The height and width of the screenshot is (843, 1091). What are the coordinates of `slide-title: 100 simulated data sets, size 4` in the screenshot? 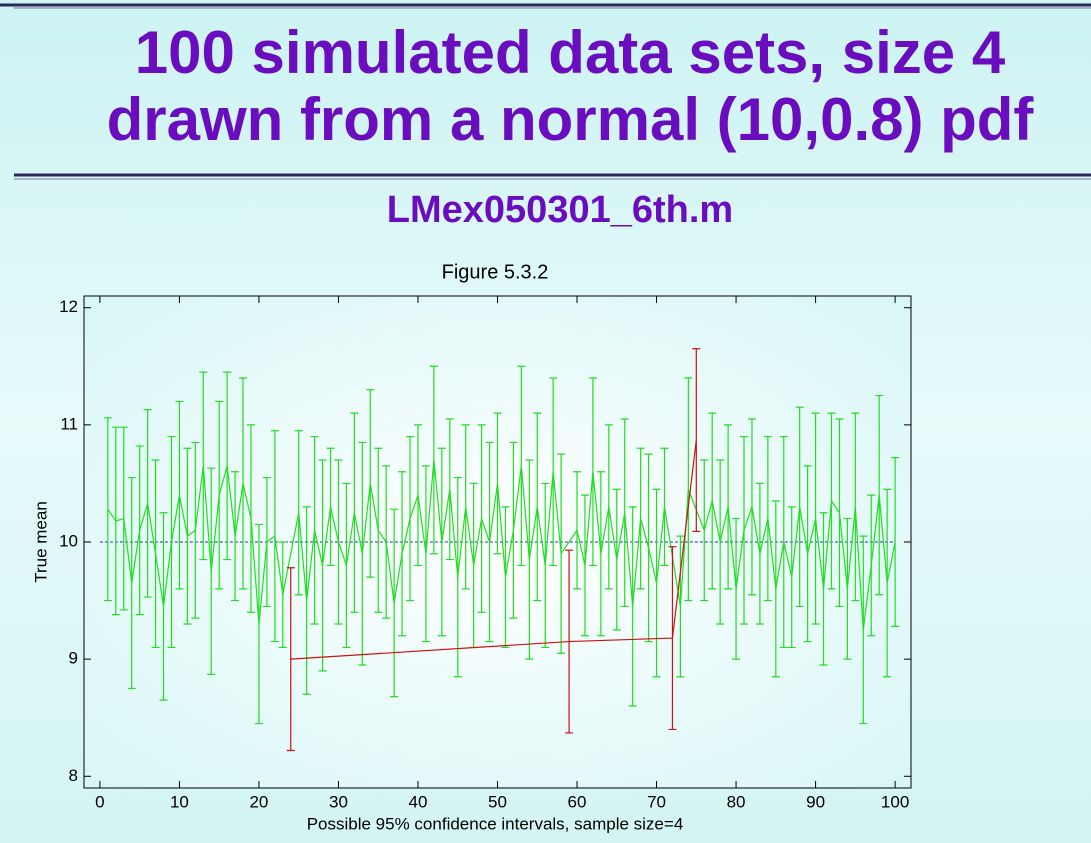 It's located at (570, 52).